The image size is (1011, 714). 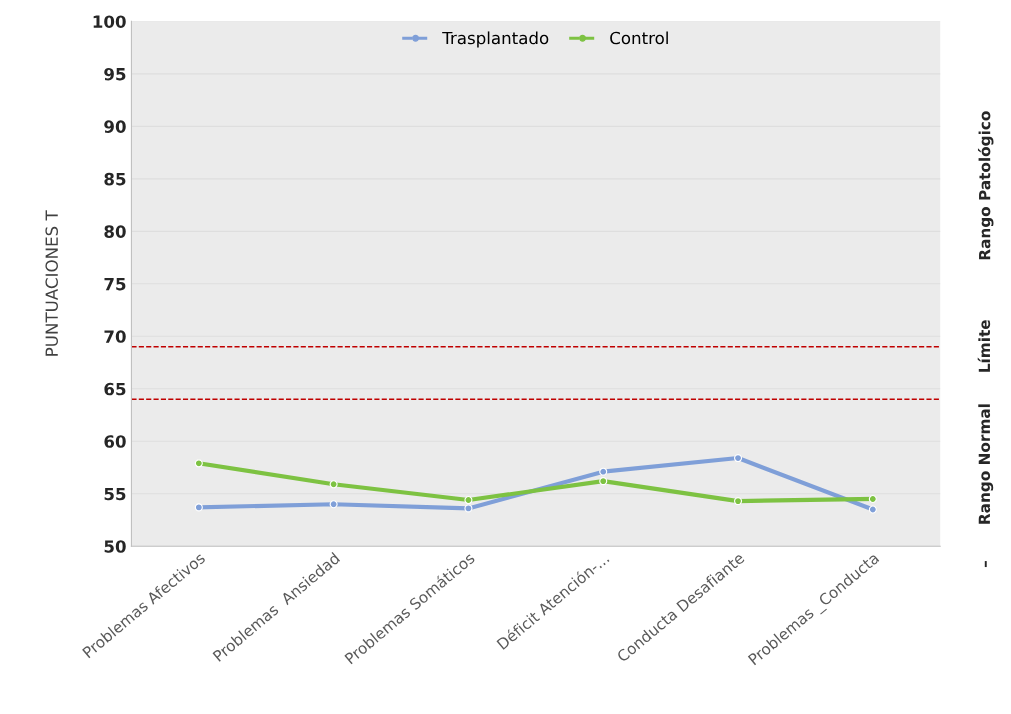 I want to click on y-tick-label: 95, so click(x=115, y=74).